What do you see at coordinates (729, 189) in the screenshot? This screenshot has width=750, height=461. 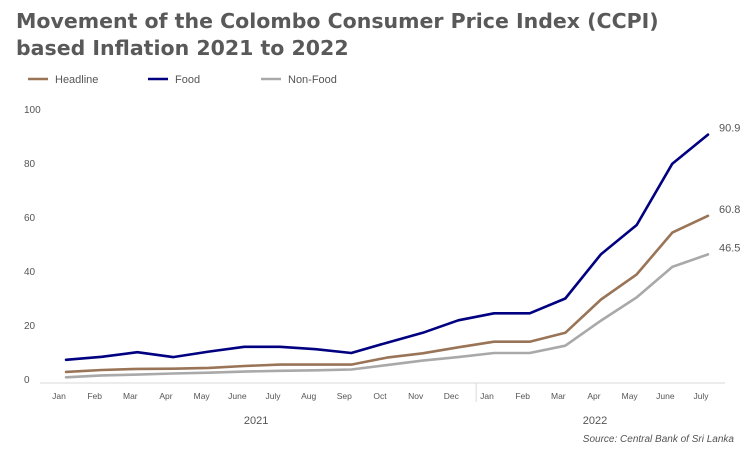 I see `end-labels: 60.8 90.9 46.5` at bounding box center [729, 189].